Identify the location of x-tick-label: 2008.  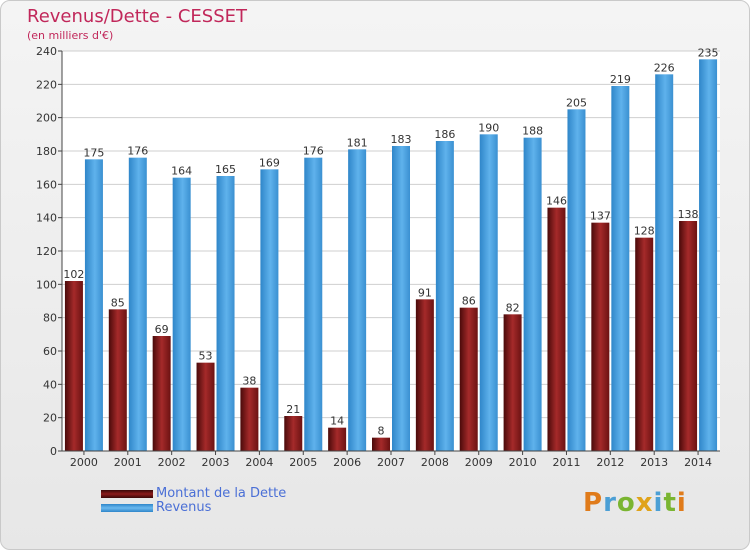
(435, 462).